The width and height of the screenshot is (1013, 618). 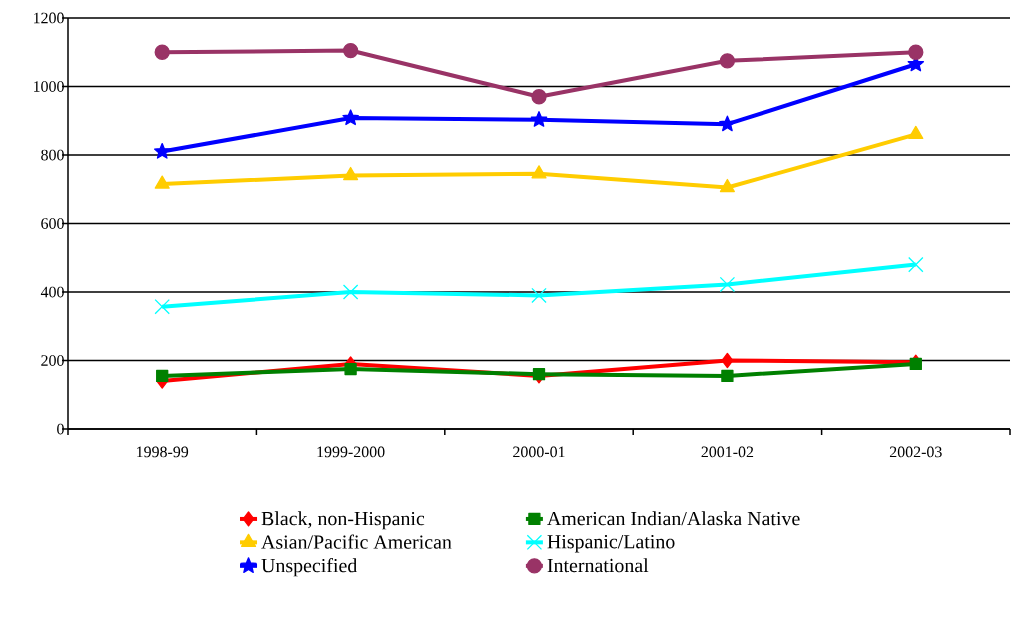 What do you see at coordinates (49, 86) in the screenshot?
I see `y-tick-label: 1000` at bounding box center [49, 86].